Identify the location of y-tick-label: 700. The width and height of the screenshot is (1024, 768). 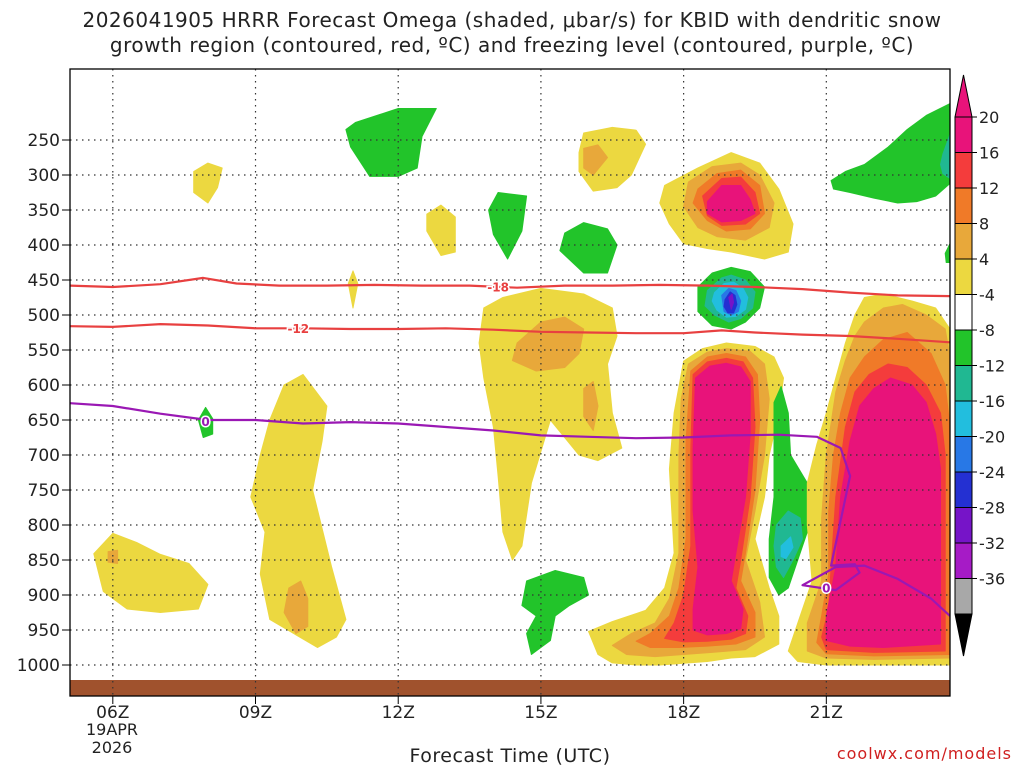
(44, 456).